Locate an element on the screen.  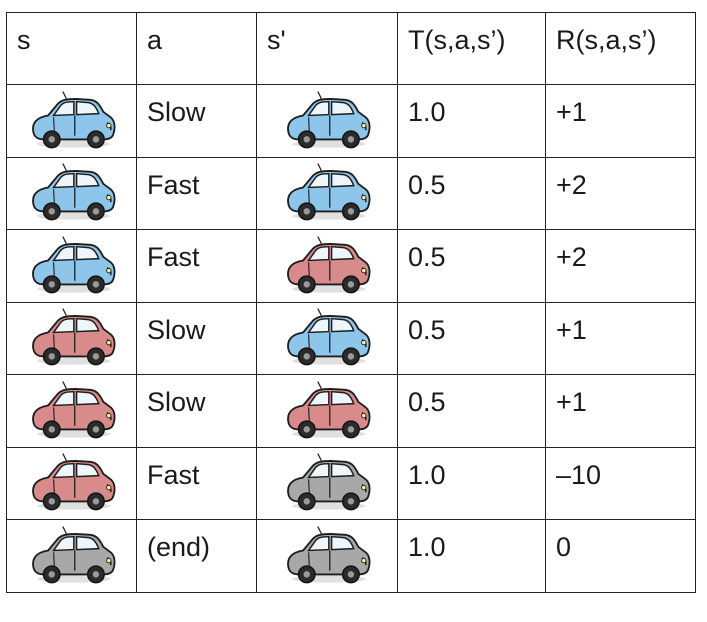
table-row: (end) 1.0 0 is located at coordinates (351, 556).